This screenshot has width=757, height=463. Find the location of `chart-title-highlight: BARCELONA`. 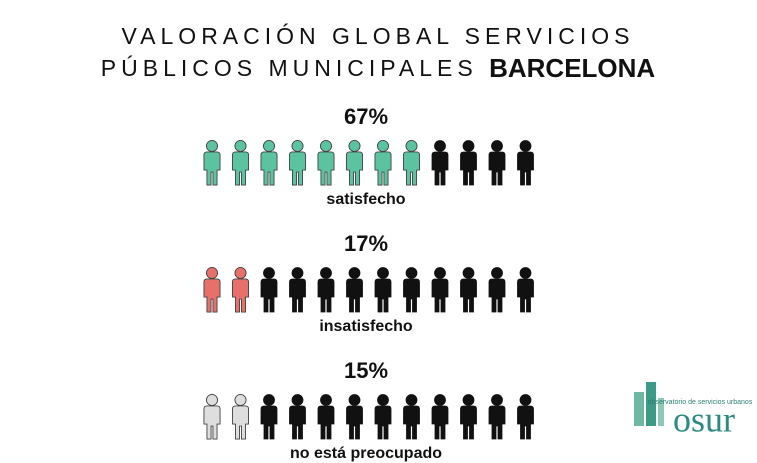

chart-title-highlight: BARCELONA is located at coordinates (572, 68).